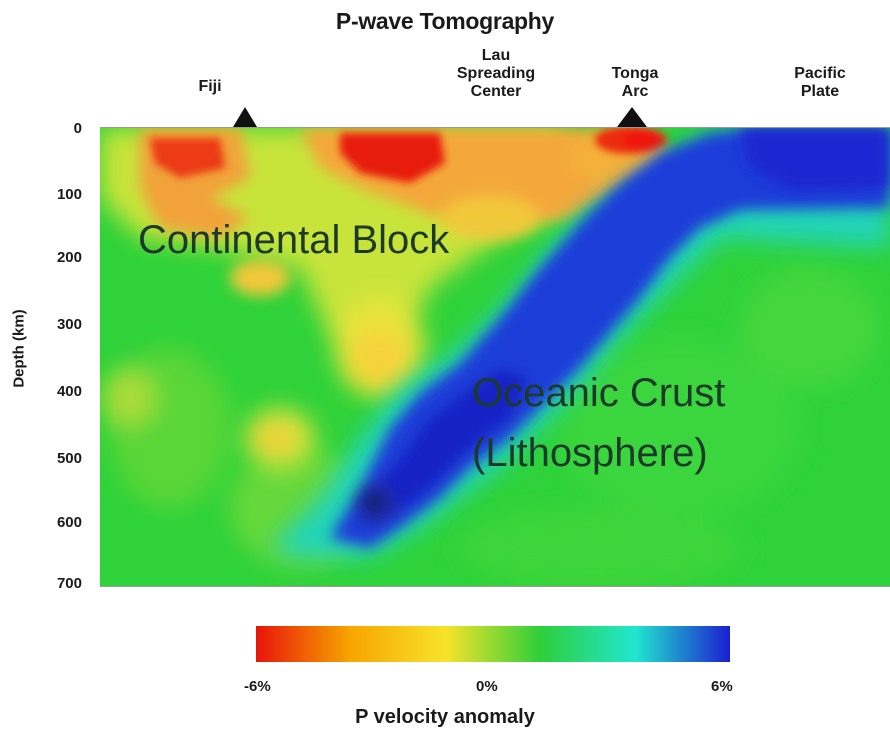 The image size is (890, 734). Describe the element at coordinates (445, 717) in the screenshot. I see `colorbar-title: P velocity anomaly` at that location.